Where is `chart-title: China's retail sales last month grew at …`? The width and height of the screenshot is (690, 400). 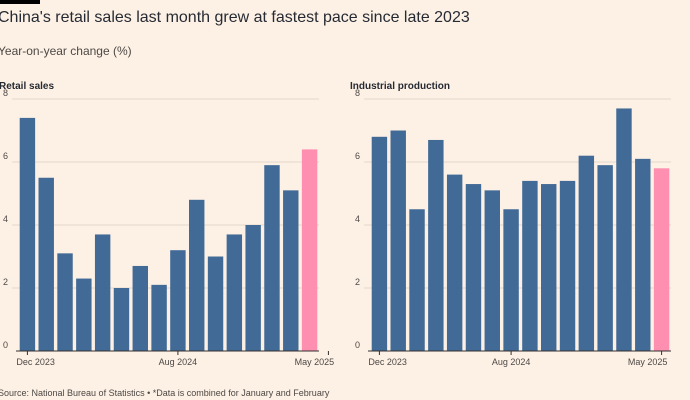 chart-title: China's retail sales last month grew at … is located at coordinates (235, 17).